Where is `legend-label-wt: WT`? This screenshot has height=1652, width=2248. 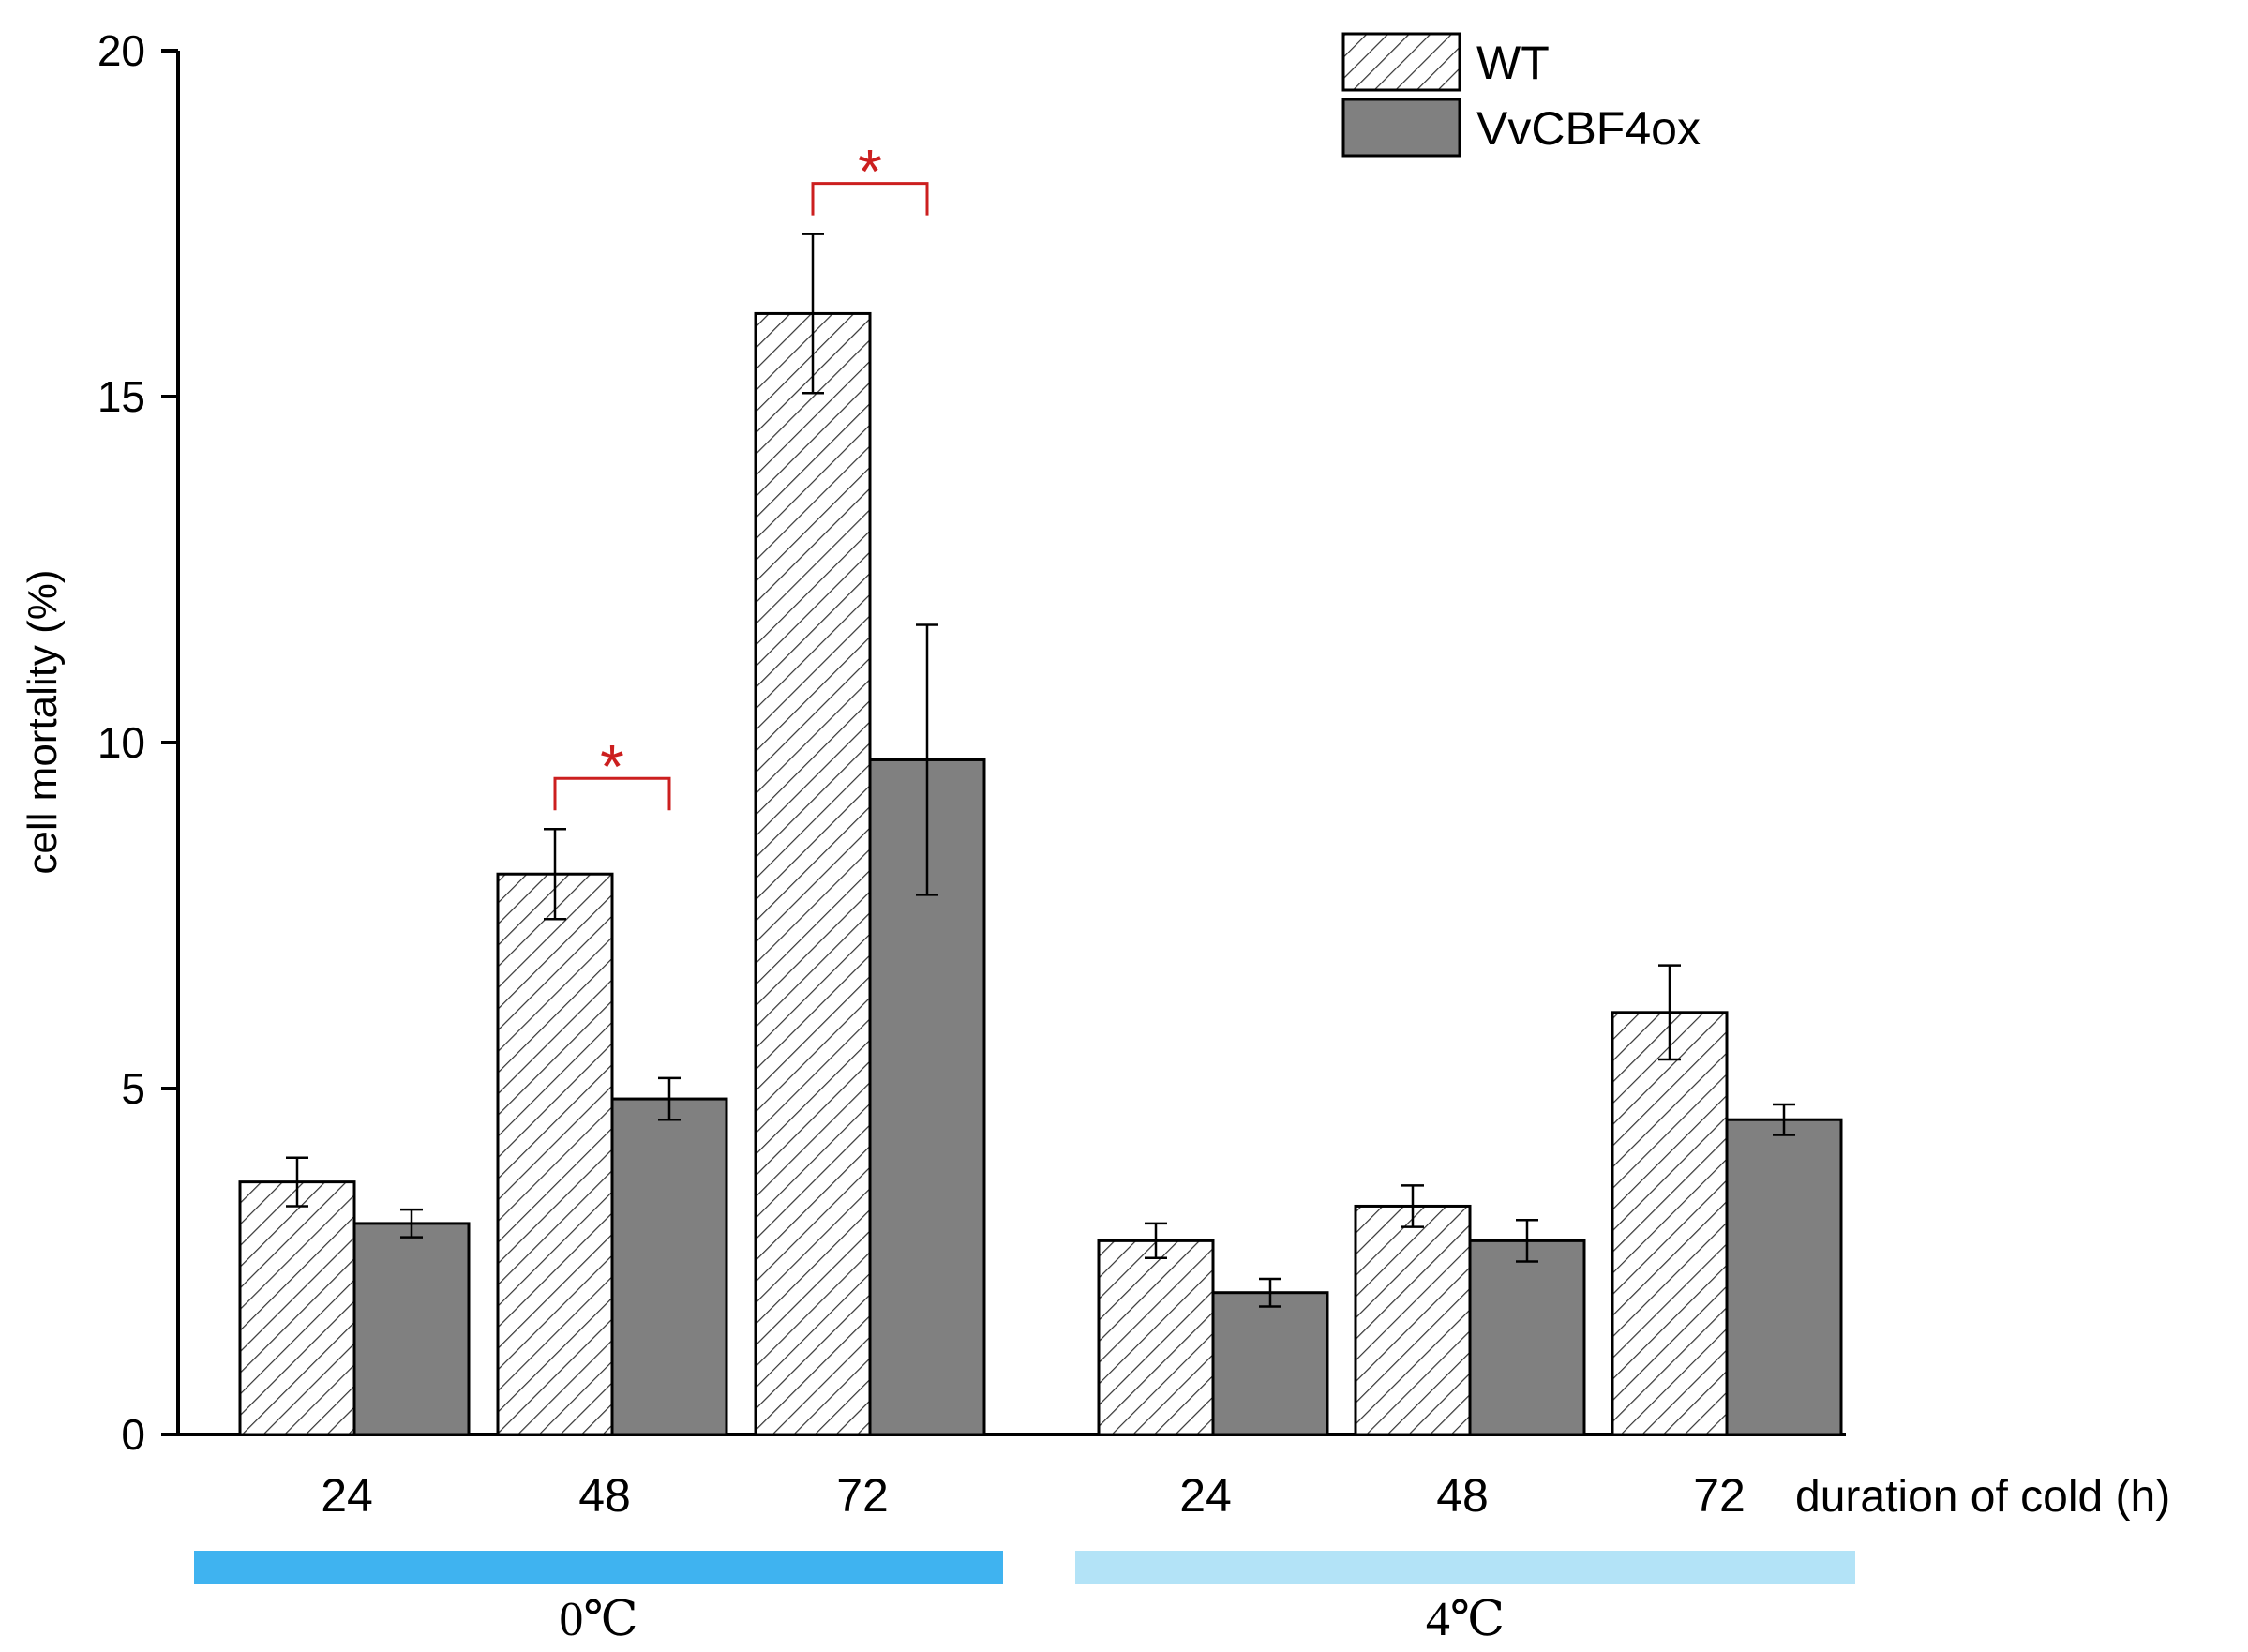
legend-label-wt: WT is located at coordinates (1513, 63).